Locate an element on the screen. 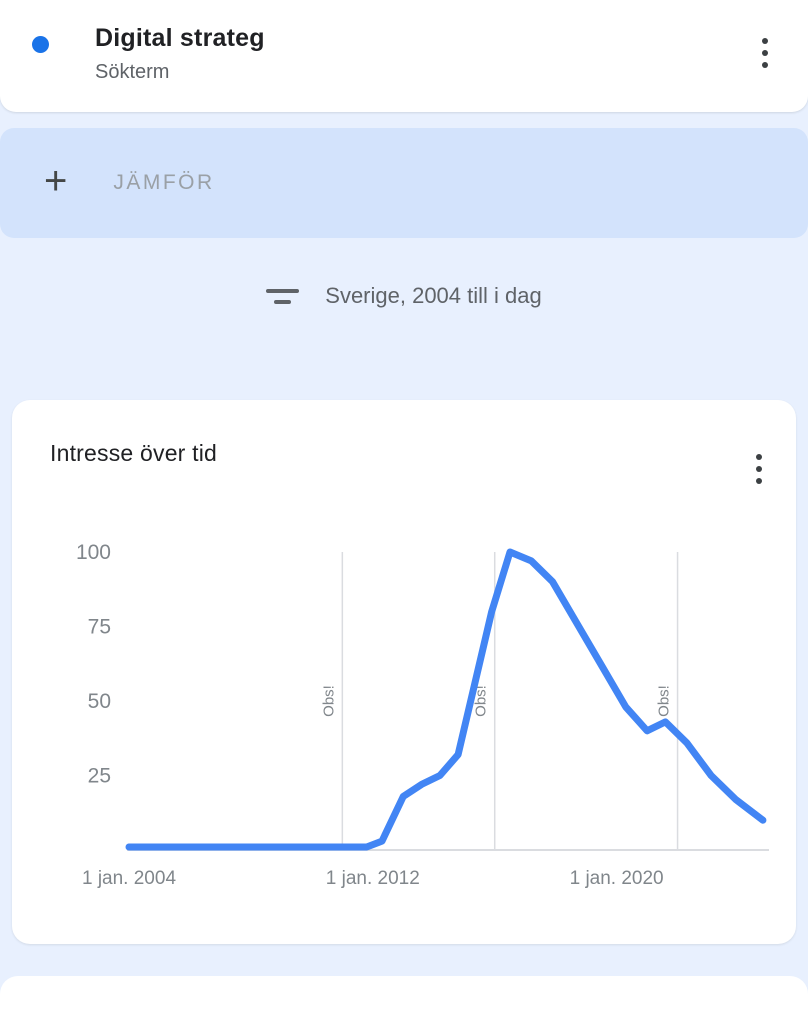 The width and height of the screenshot is (808, 1022). y-axis-tick-label: 75 is located at coordinates (99, 627).